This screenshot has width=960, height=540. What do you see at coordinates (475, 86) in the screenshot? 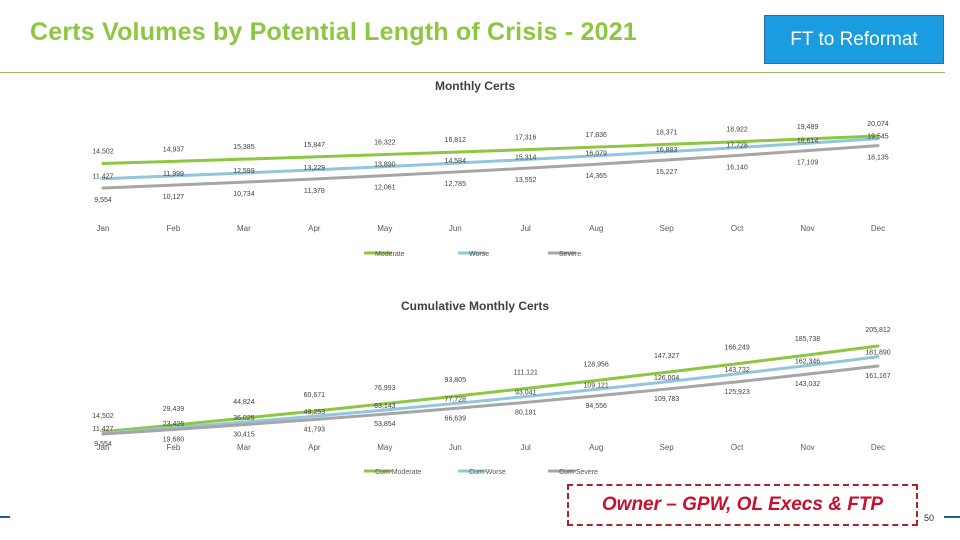
I see `chart-title: Monthly Certs` at bounding box center [475, 86].